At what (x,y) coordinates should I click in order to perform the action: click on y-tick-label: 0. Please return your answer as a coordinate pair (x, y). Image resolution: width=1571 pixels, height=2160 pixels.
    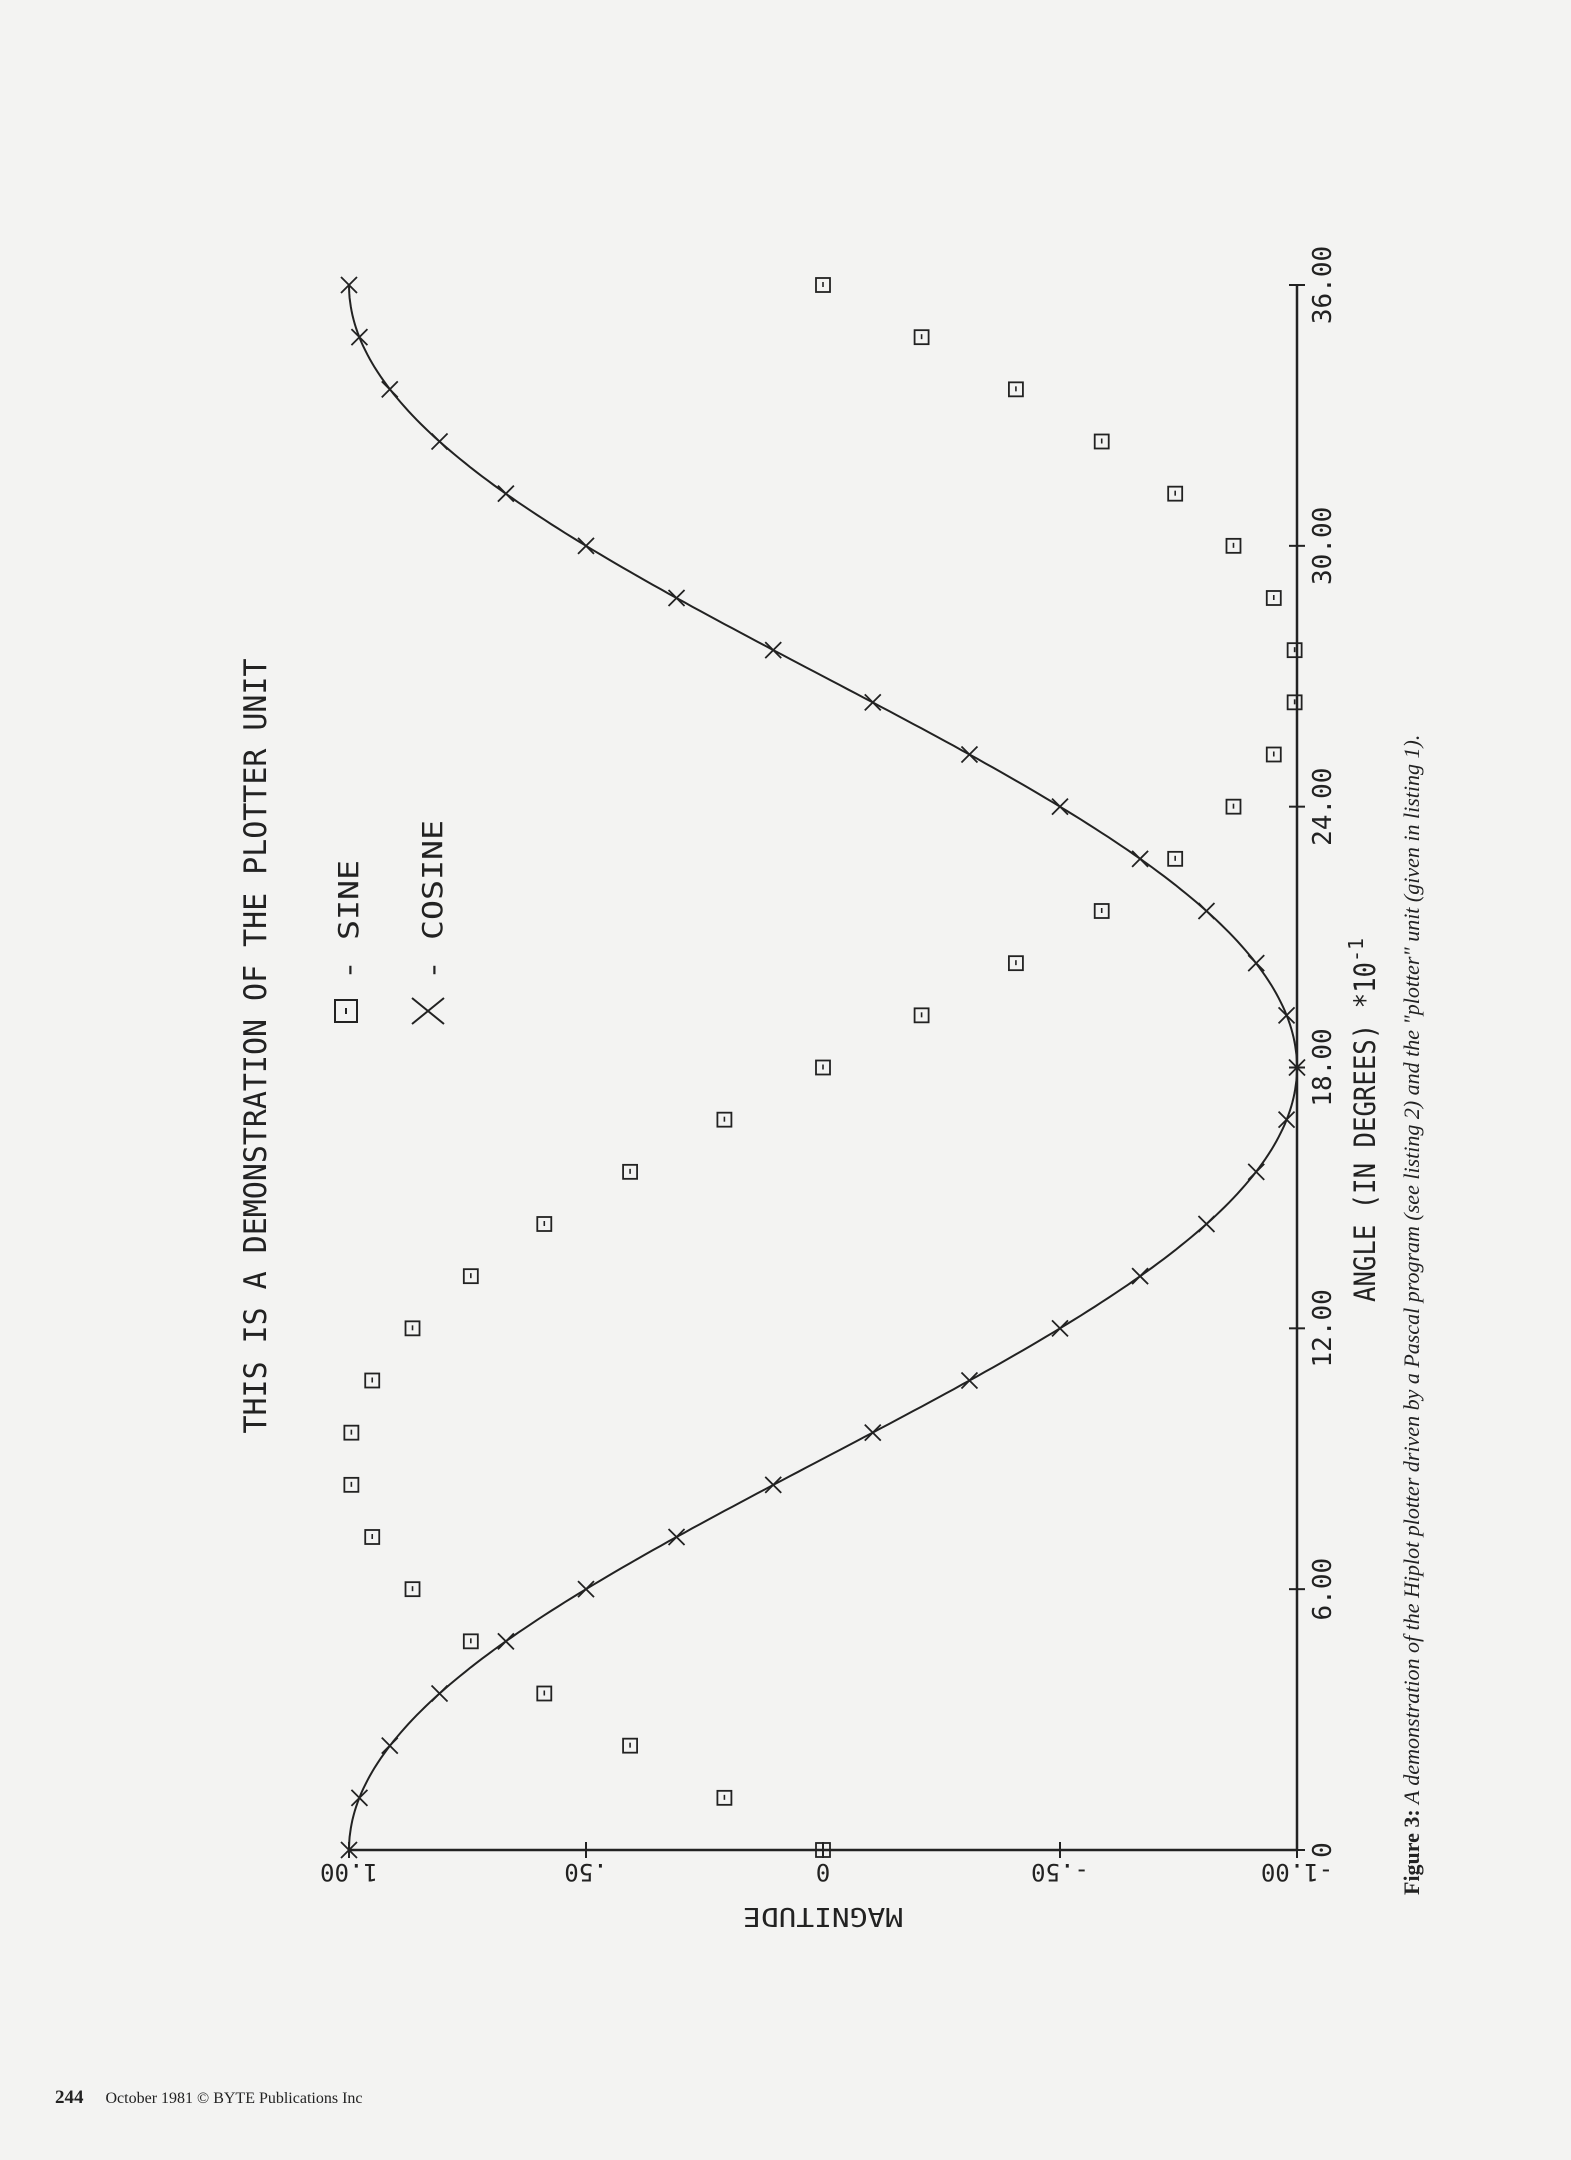
    Looking at the image, I should click on (823, 1872).